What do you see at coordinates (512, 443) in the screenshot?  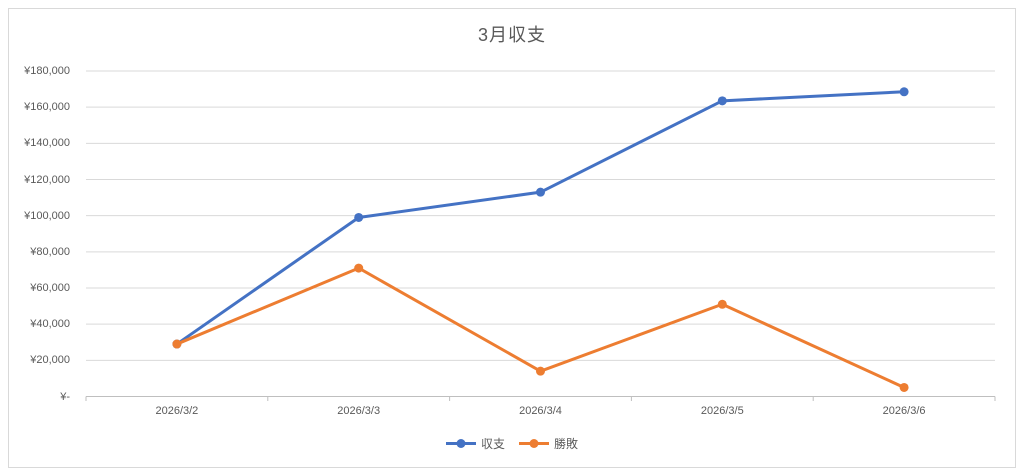 I see `legend: 収支 勝敗` at bounding box center [512, 443].